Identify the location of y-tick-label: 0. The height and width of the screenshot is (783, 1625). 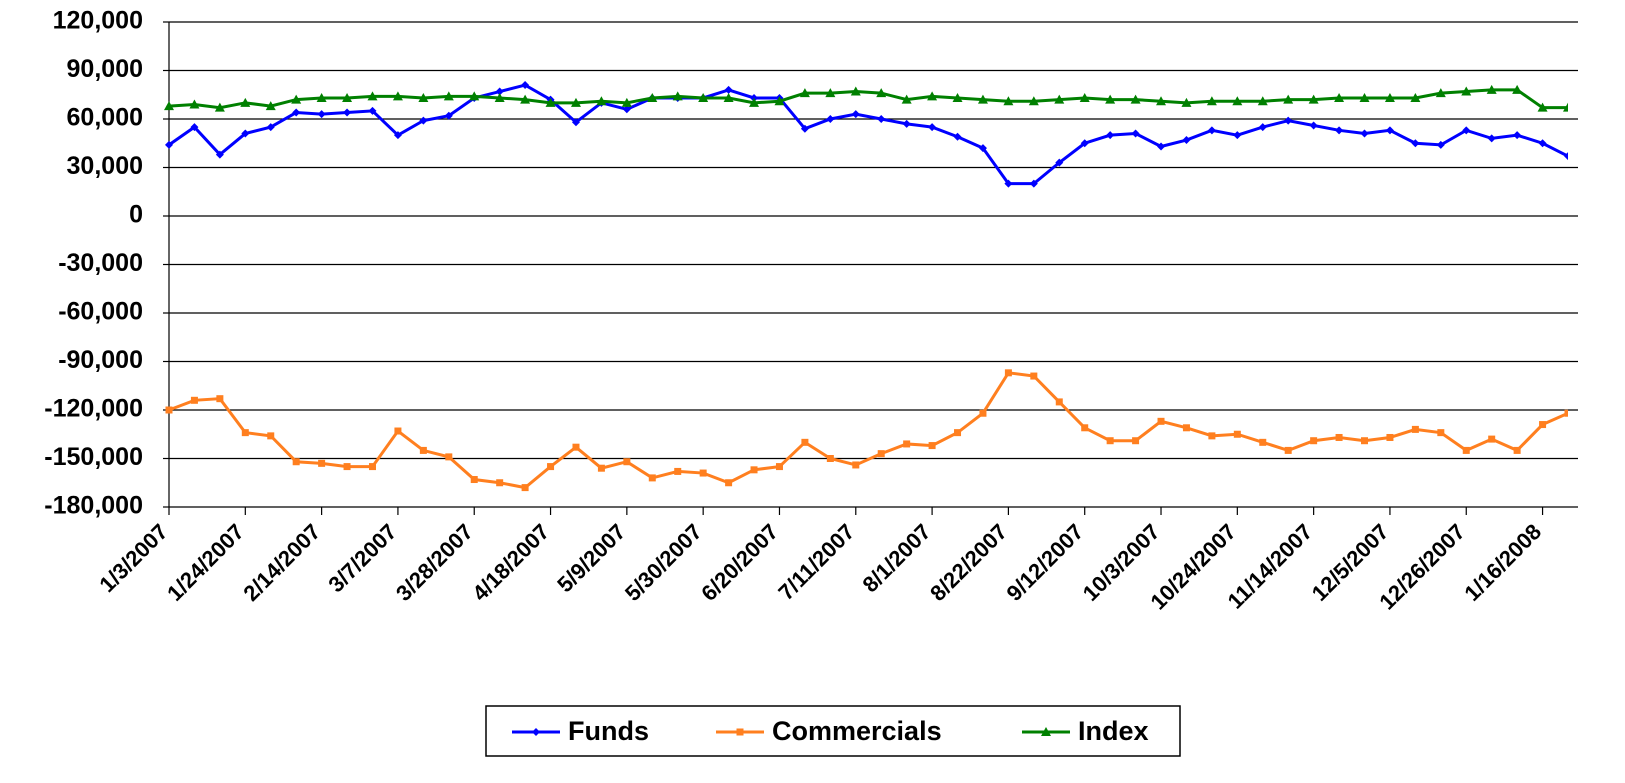
(136, 215).